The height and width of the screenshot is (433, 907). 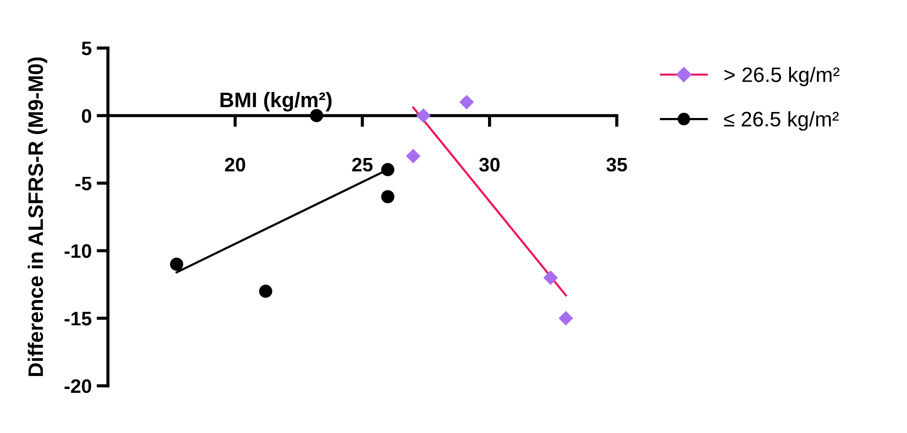 What do you see at coordinates (782, 76) in the screenshot?
I see `legend-label: > 26.5 kg/m²` at bounding box center [782, 76].